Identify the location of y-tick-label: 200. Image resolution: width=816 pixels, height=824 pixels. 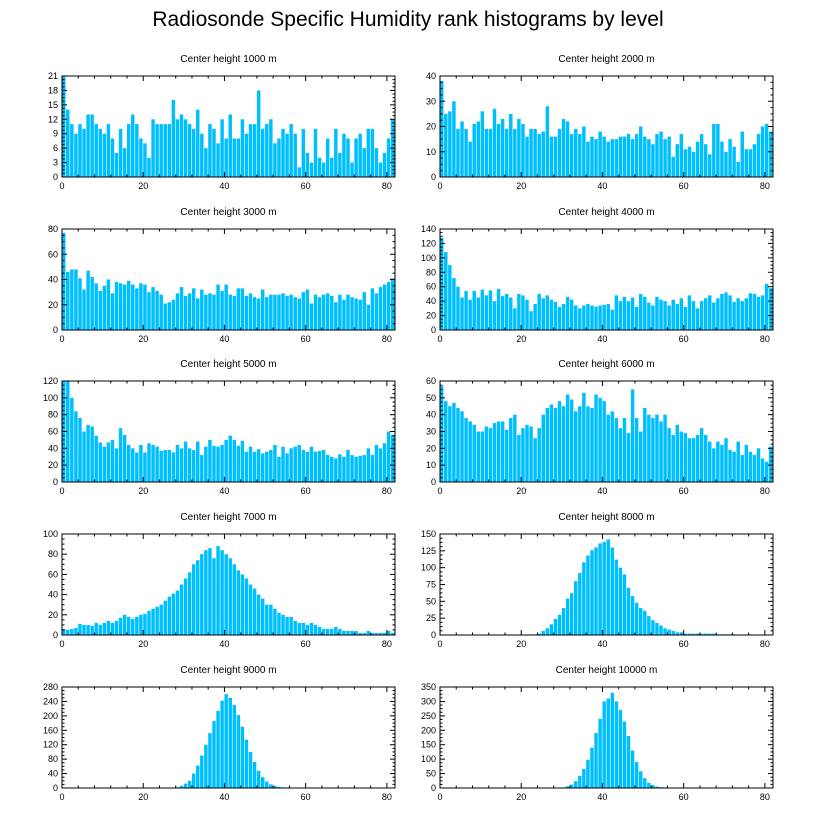
(50, 716).